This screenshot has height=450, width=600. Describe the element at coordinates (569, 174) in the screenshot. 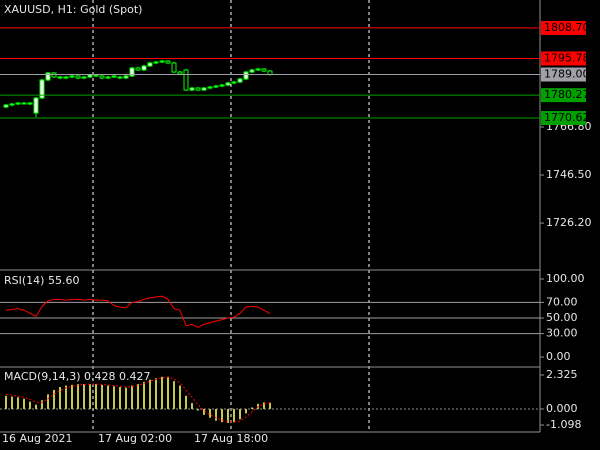

I see `y-tick-label: 1746.50` at that location.